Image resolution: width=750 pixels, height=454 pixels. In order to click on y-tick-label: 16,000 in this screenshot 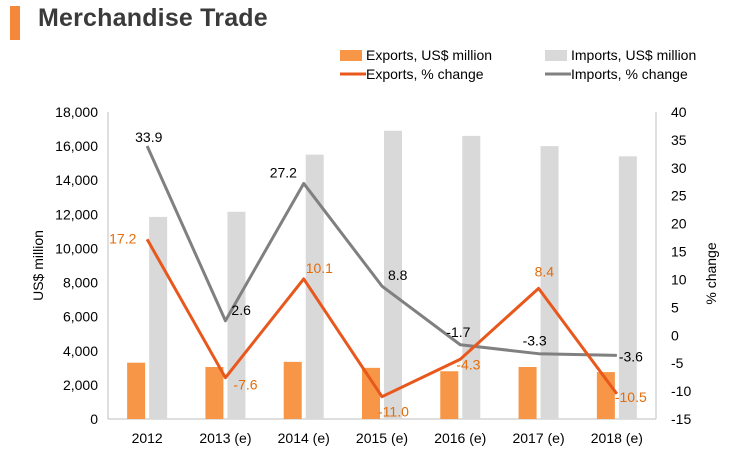, I will do `click(76, 146)`.